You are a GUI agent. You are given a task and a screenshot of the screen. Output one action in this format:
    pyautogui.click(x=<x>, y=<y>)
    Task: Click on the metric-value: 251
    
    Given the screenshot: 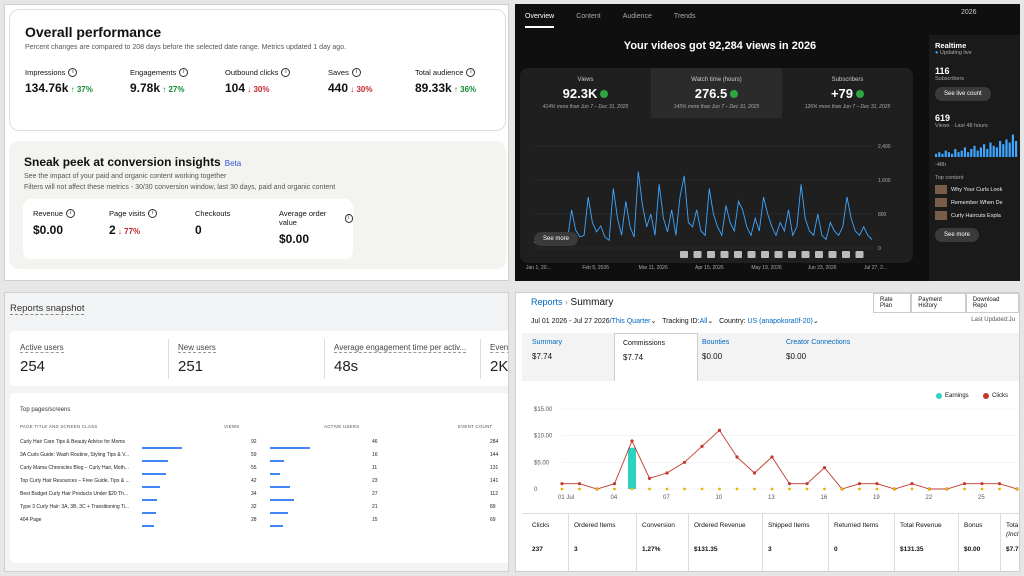 What is the action you would take?
    pyautogui.click(x=191, y=366)
    